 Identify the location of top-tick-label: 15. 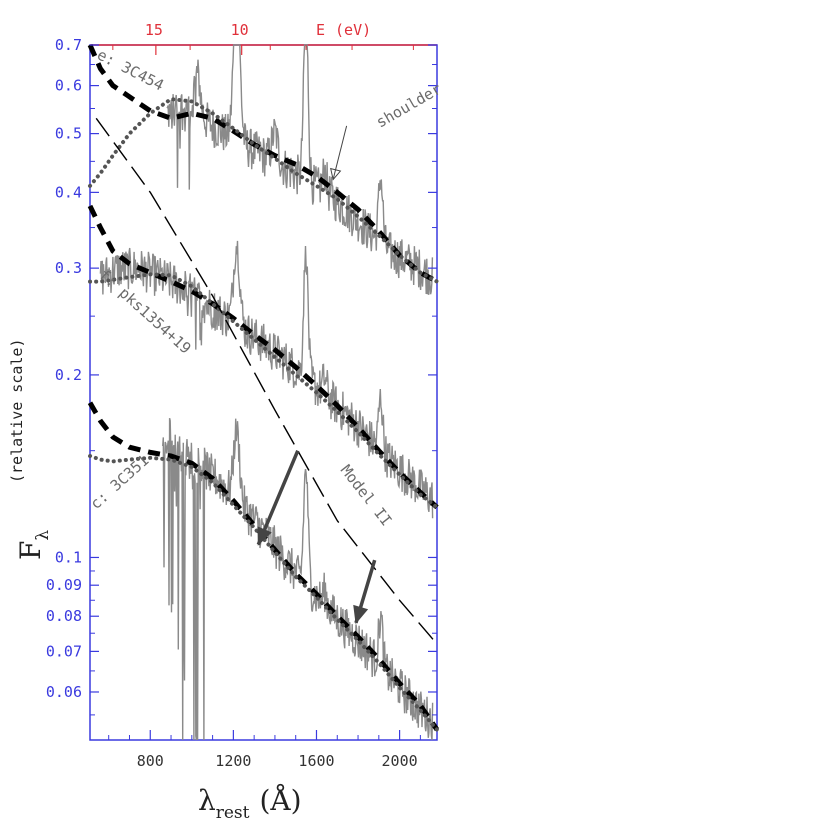
(154, 30).